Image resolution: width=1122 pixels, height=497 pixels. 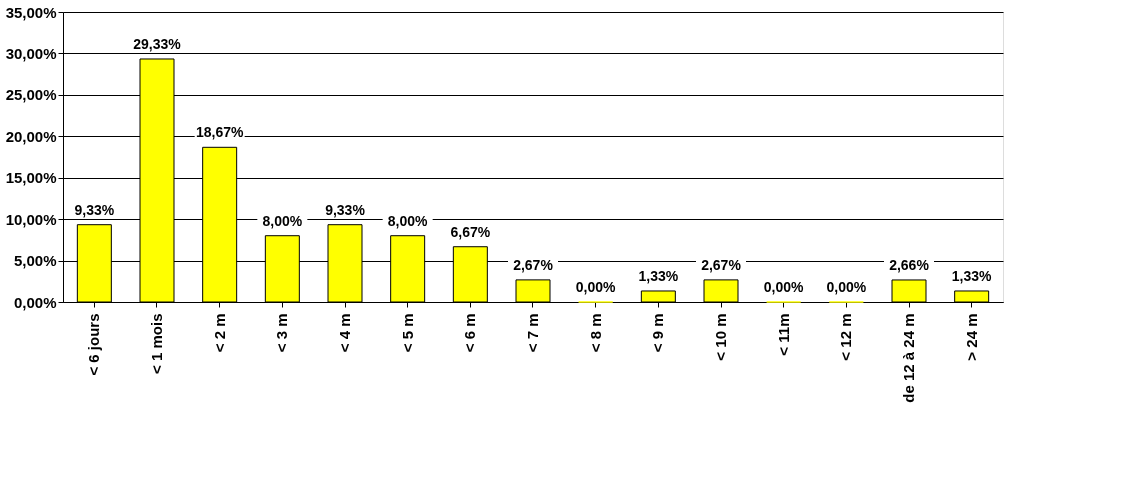 What do you see at coordinates (31, 53) in the screenshot?
I see `y-tick-label: 30,00%` at bounding box center [31, 53].